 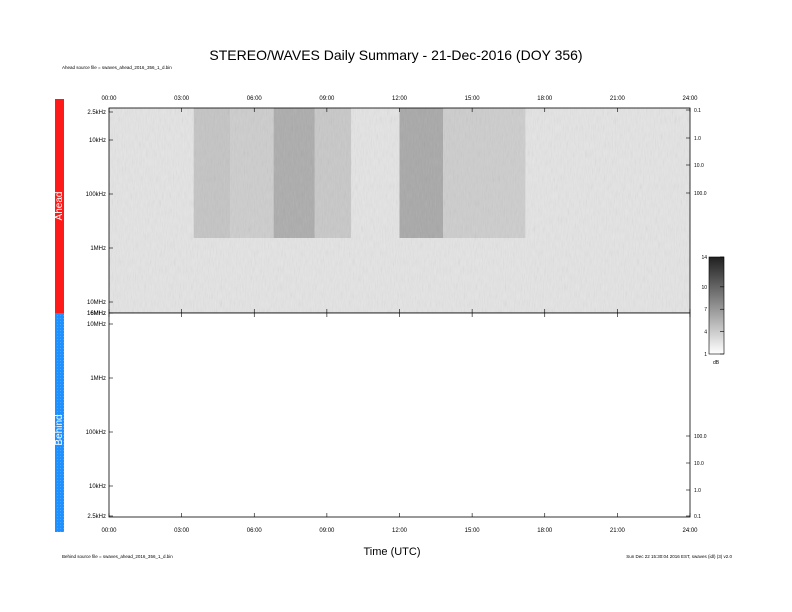 I want to click on colorbar-tick-label: 10, so click(x=704, y=288).